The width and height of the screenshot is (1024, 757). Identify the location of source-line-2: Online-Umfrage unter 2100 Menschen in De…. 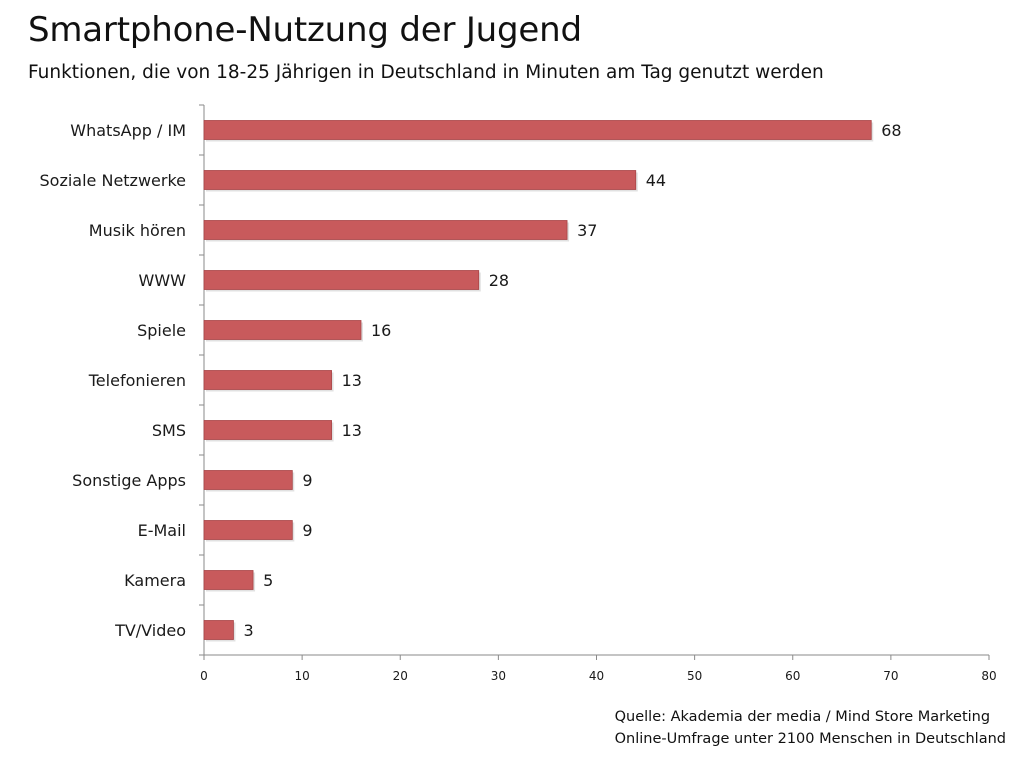
(810, 739).